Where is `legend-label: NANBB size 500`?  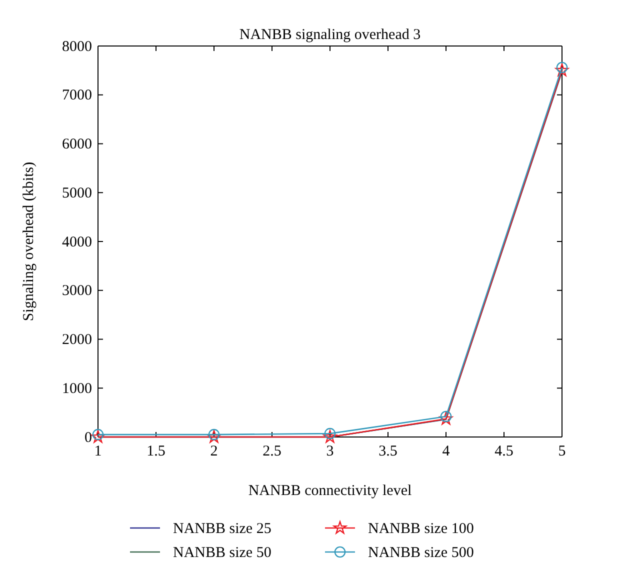 legend-label: NANBB size 500 is located at coordinates (421, 553).